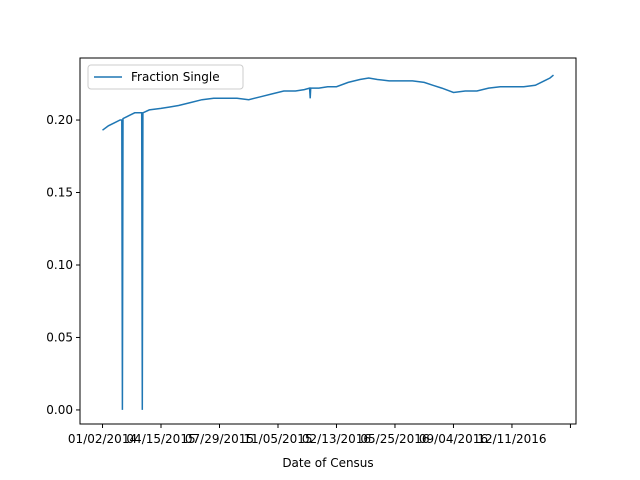 Image resolution: width=640 pixels, height=480 pixels. What do you see at coordinates (175, 77) in the screenshot?
I see `legend-label: Fraction Single` at bounding box center [175, 77].